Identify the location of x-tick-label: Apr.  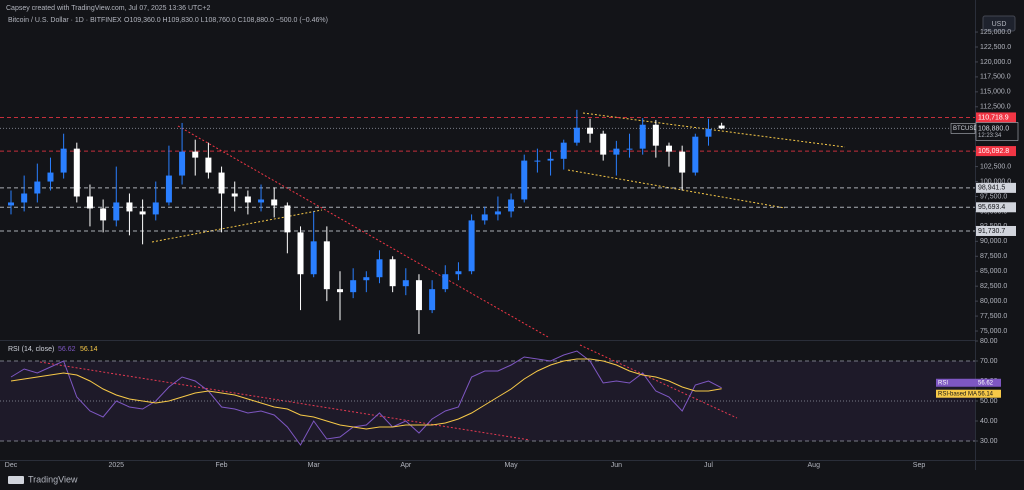
(406, 465).